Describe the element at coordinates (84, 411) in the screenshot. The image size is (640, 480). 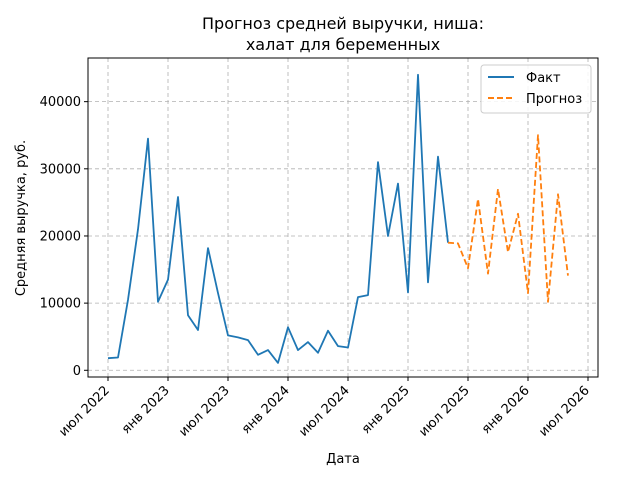
I see `x-tick-label: июл 2022` at that location.